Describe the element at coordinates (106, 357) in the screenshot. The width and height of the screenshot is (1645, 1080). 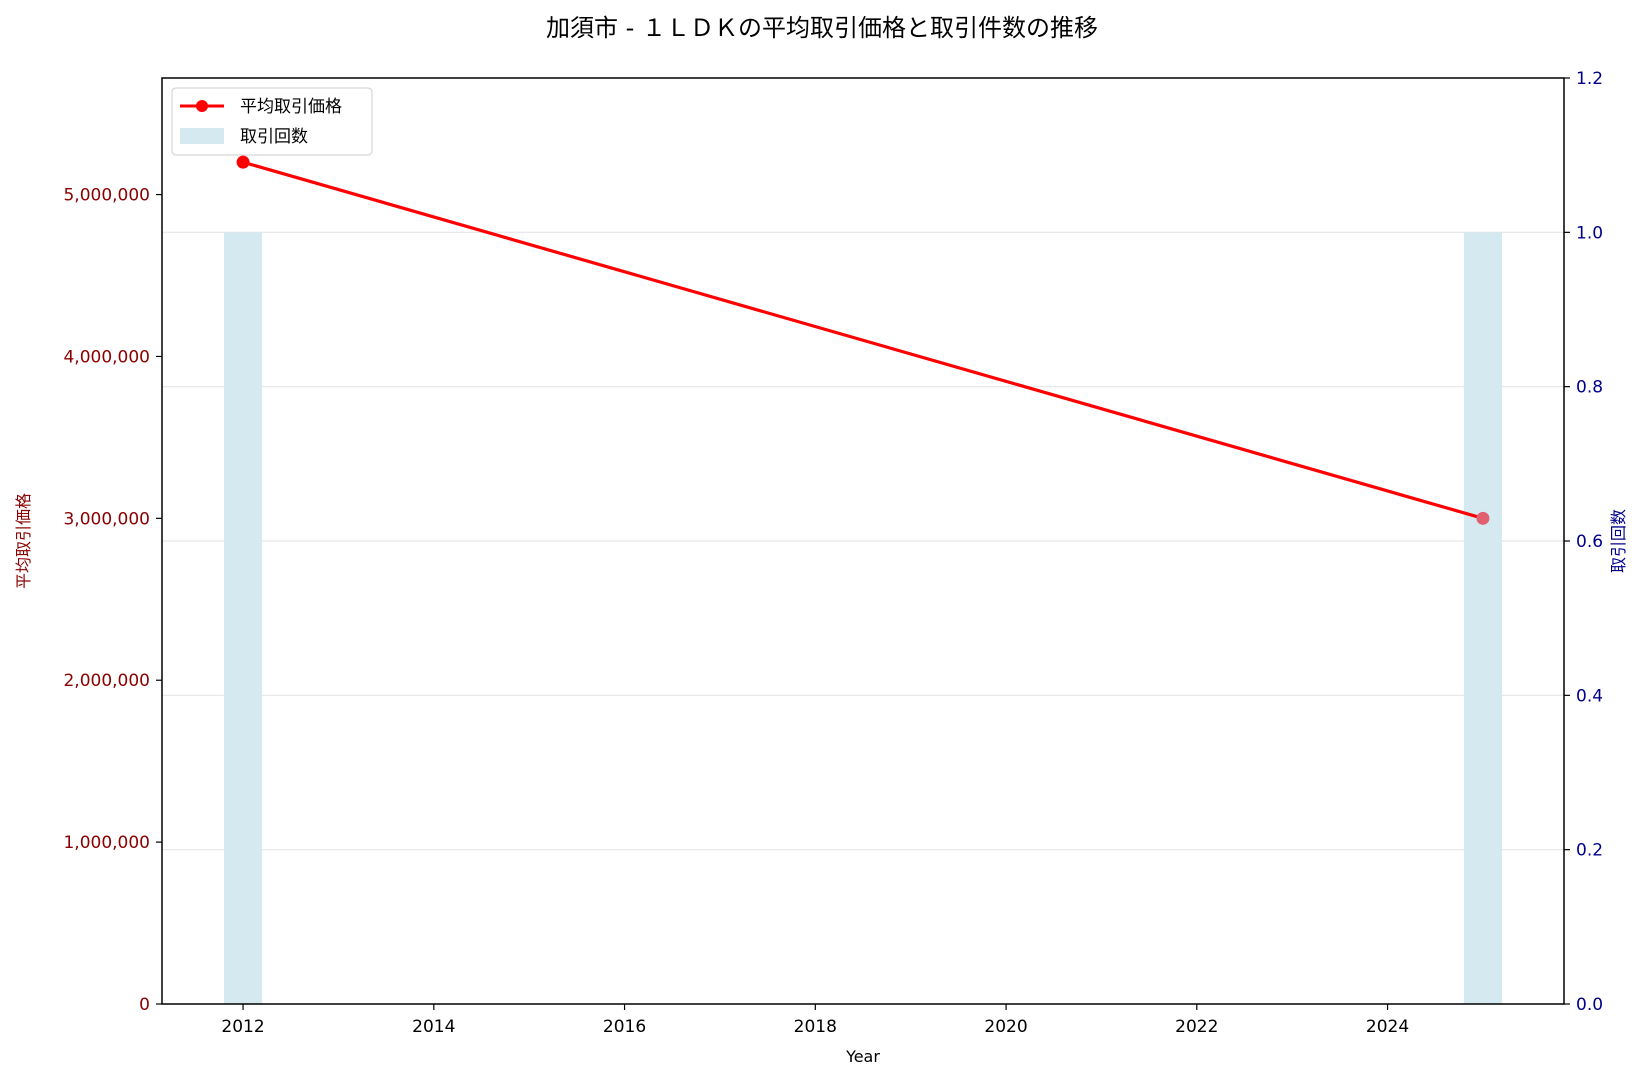
I see `left-tick-label-4: 4,000,000` at that location.